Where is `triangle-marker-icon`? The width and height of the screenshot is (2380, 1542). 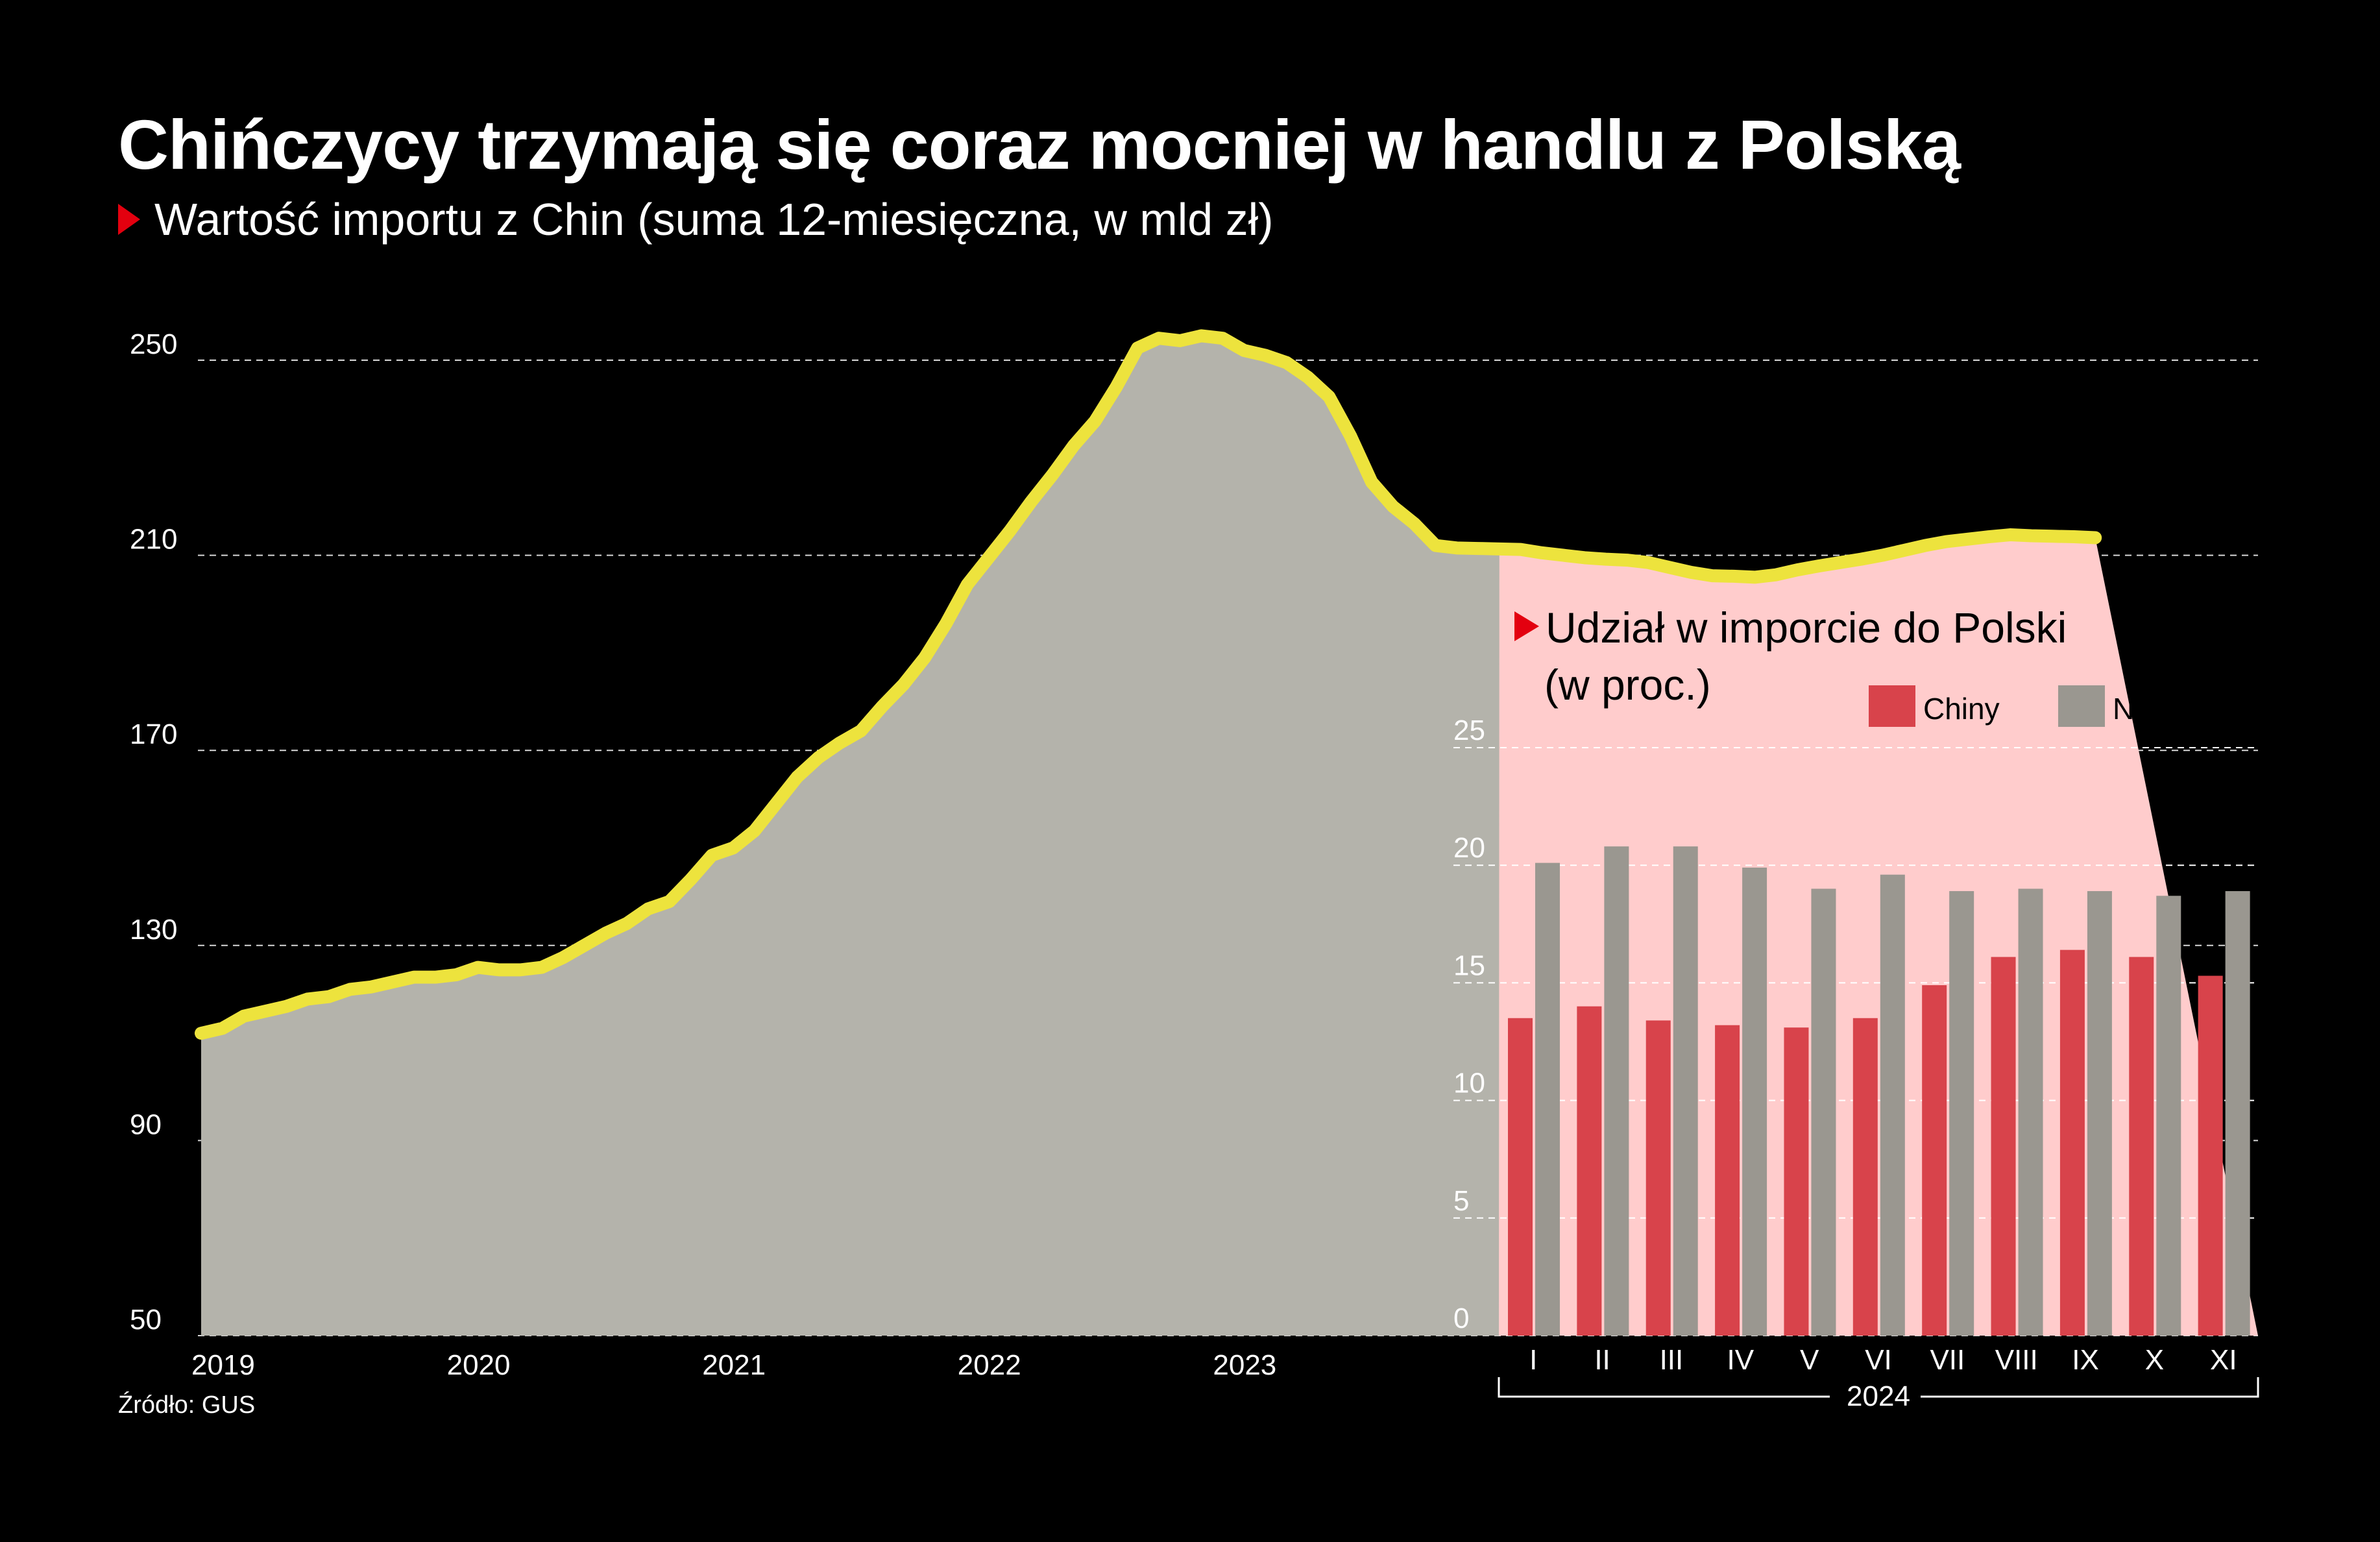 triangle-marker-icon is located at coordinates (129, 219).